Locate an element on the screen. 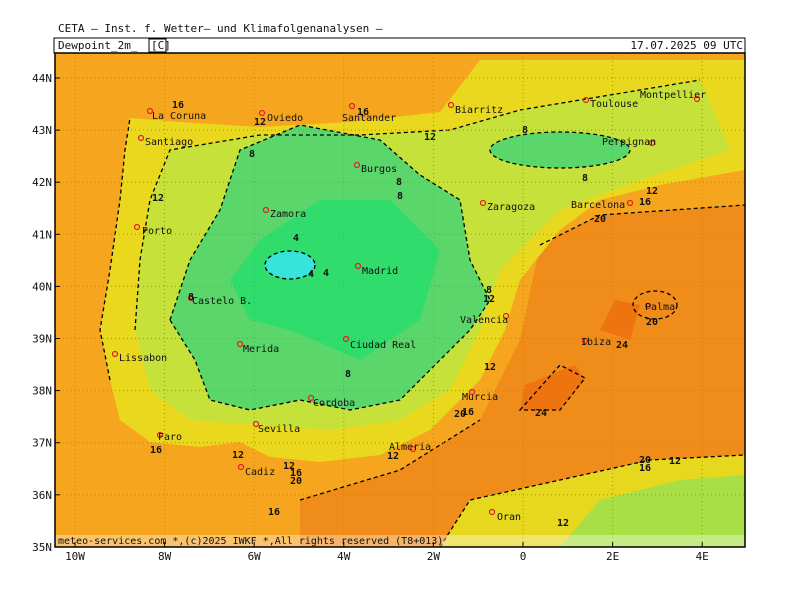  lon-label: 6W is located at coordinates (255, 556).